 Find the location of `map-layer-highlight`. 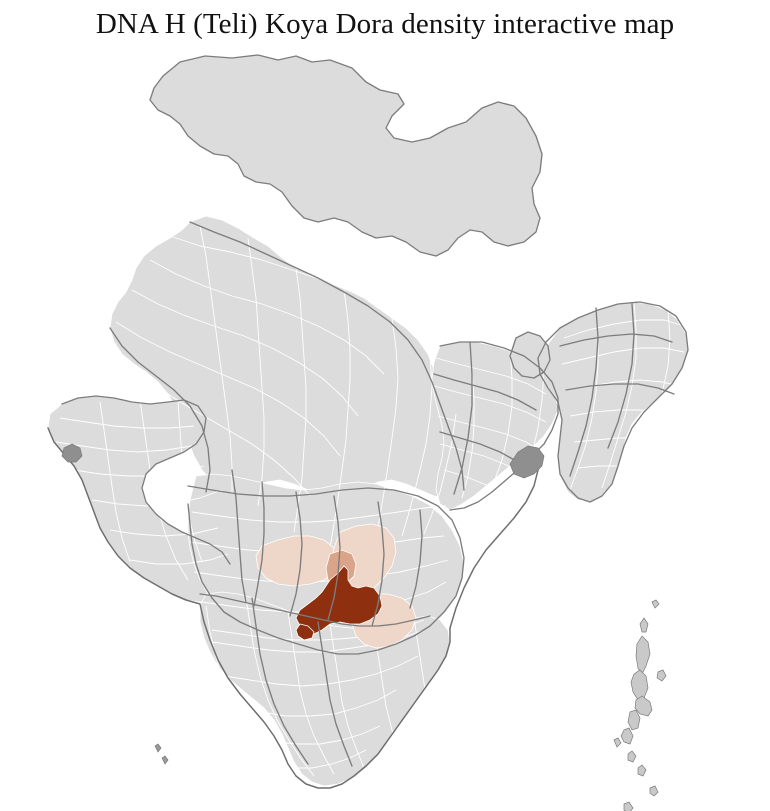

map-layer-highlight is located at coordinates (336, 586).